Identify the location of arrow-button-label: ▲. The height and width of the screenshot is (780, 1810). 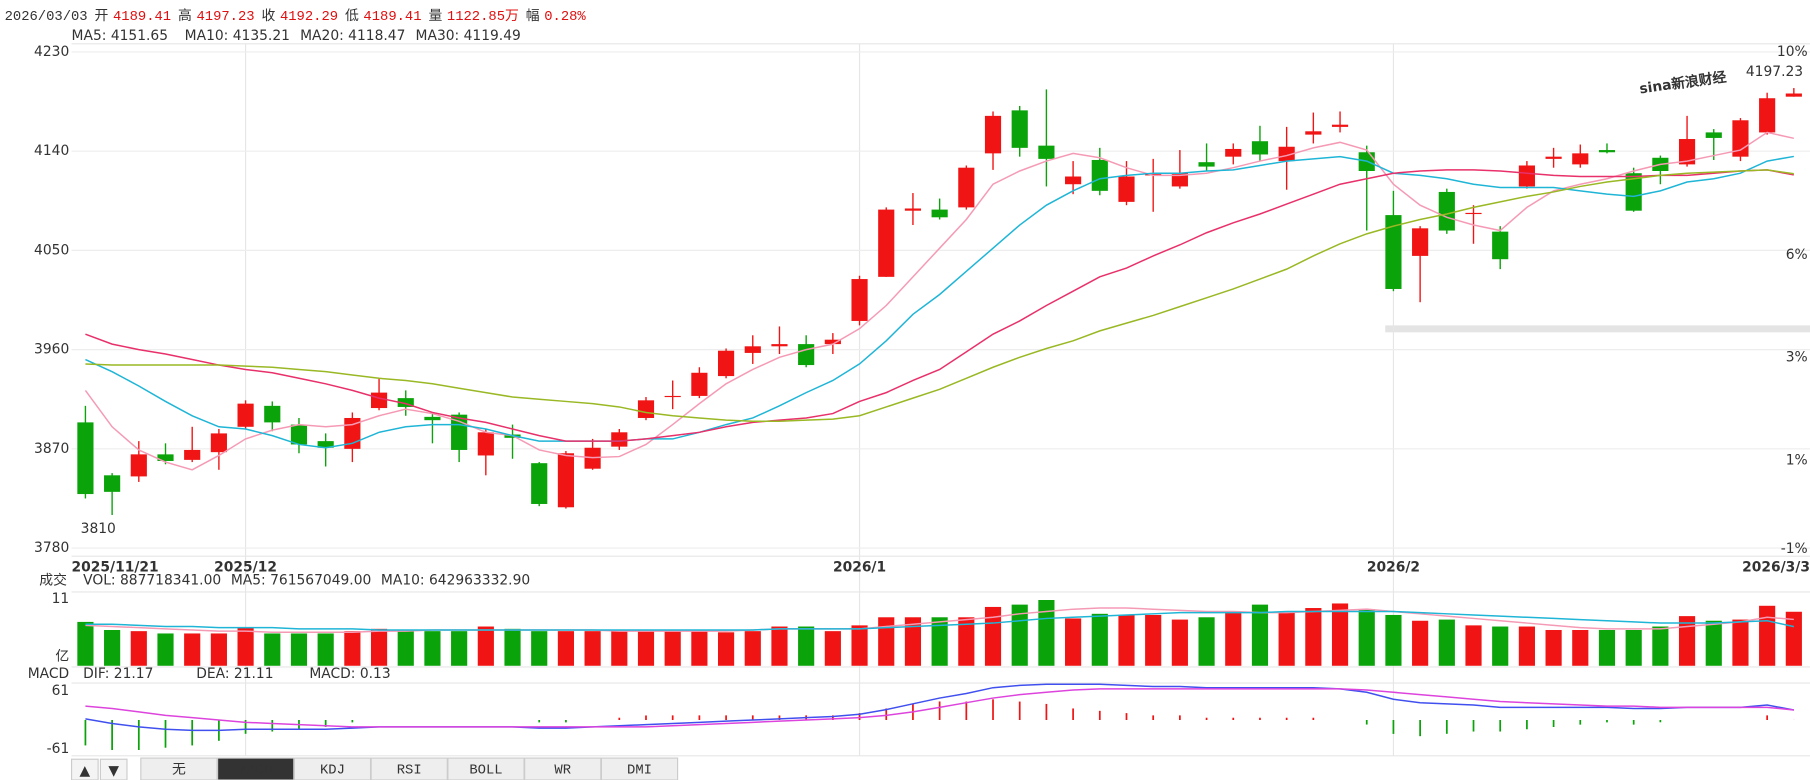
(85, 771).